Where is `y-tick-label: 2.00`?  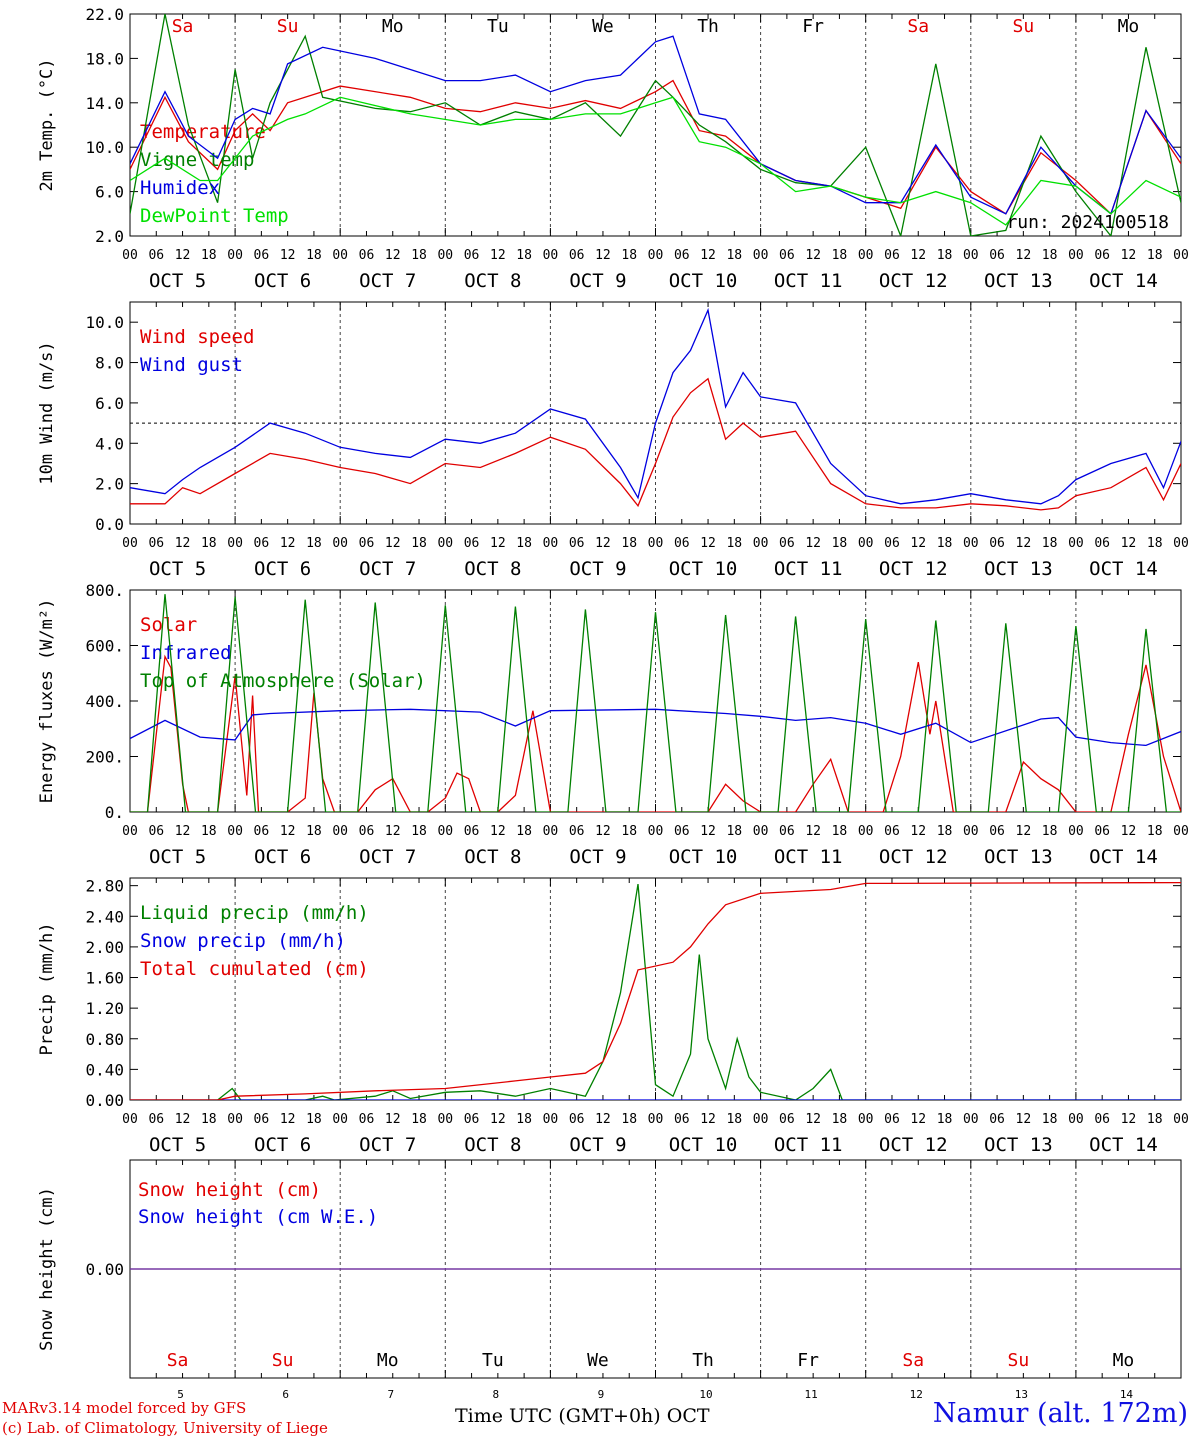
y-tick-label: 2.00 is located at coordinates (104, 947).